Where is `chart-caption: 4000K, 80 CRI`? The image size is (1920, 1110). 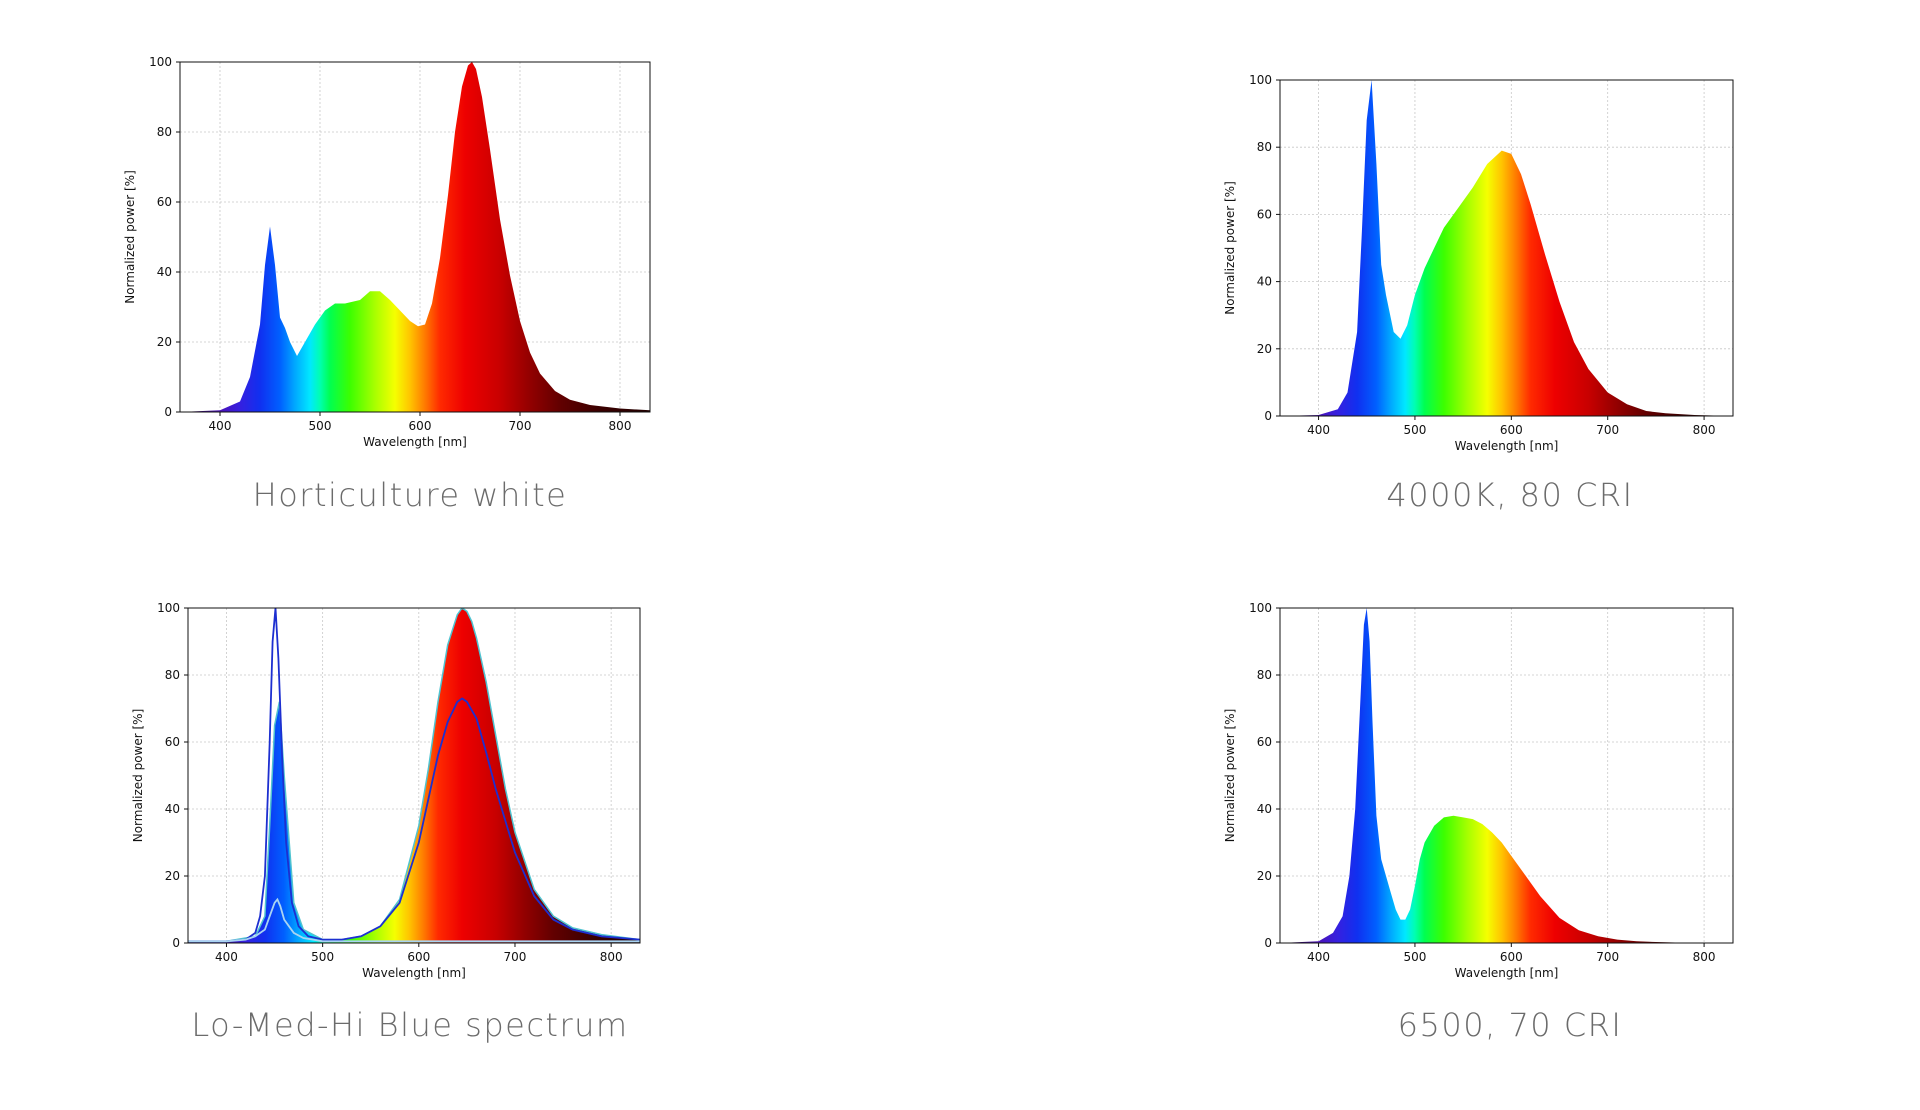
chart-caption: 4000K, 80 CRI is located at coordinates (1510, 495).